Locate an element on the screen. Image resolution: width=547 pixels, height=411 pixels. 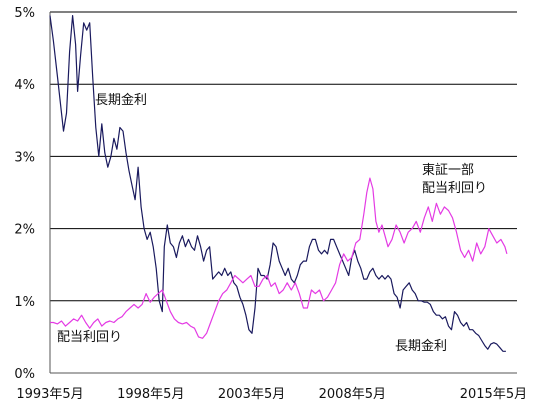
x-tick-labels: 1993年5月 1998年5月 2003年5月 2008年5月 2015年5月 is located at coordinates (271, 394).